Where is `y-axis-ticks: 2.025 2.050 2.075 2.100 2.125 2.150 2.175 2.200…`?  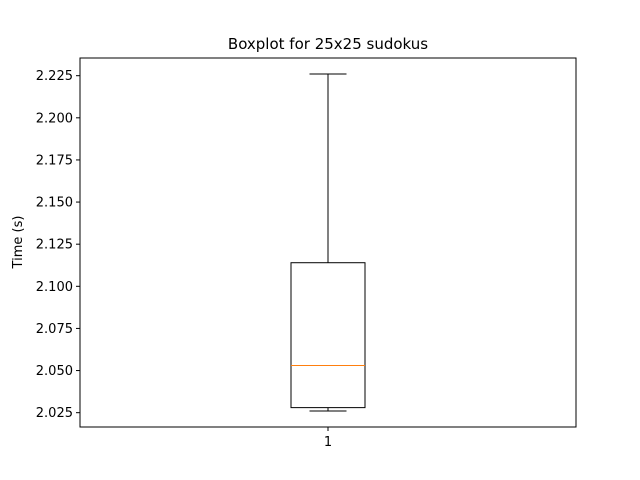 y-axis-ticks: 2.025 2.050 2.075 2.100 2.125 2.150 2.175 2.200… is located at coordinates (58, 245).